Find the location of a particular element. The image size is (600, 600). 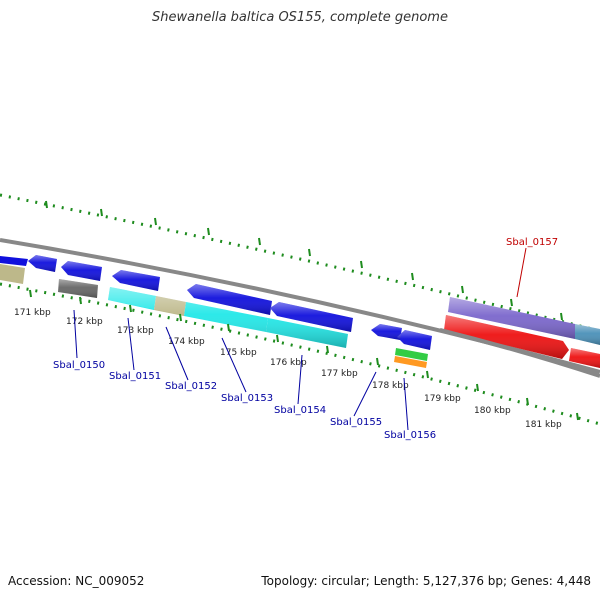

gene-label-sbal-0153: Sbal_0153 is located at coordinates (247, 398).